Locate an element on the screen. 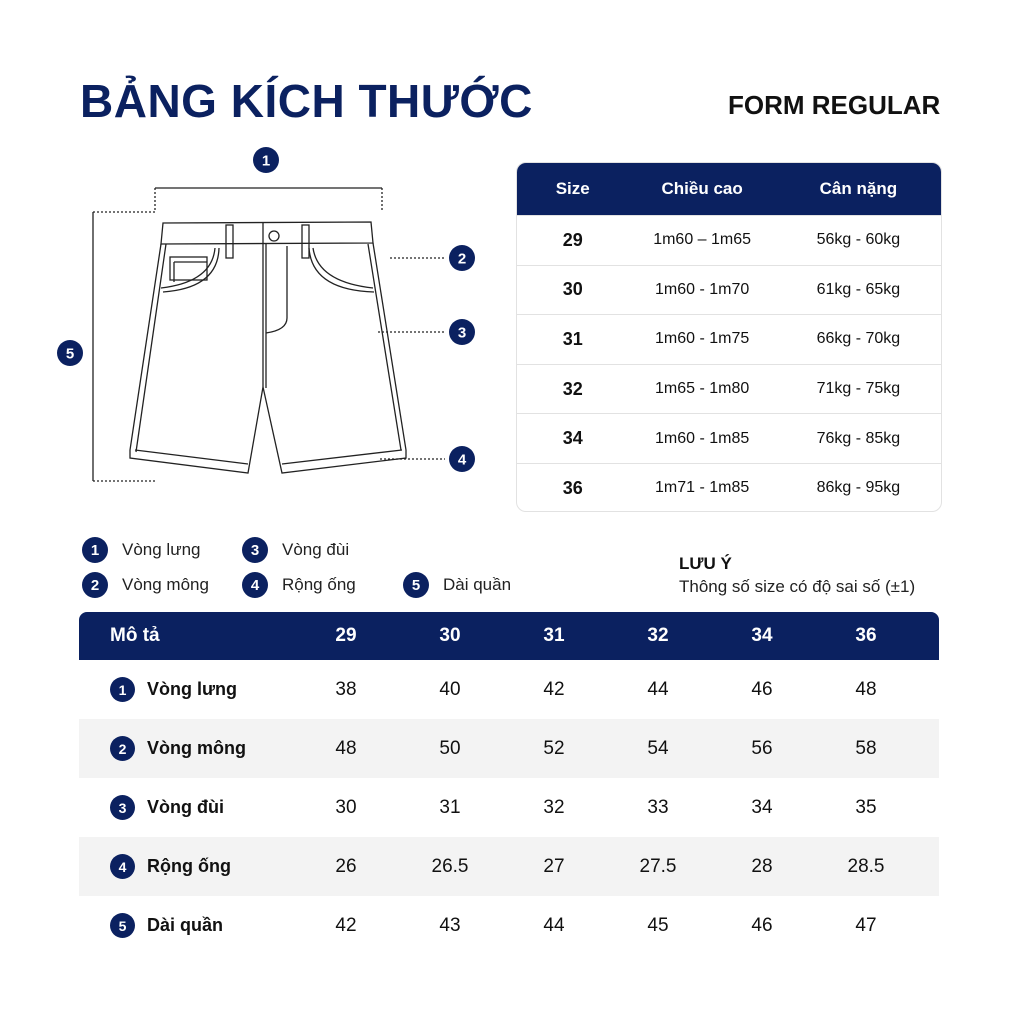 The image size is (1024, 1024). value-cell: 30 is located at coordinates (346, 807).